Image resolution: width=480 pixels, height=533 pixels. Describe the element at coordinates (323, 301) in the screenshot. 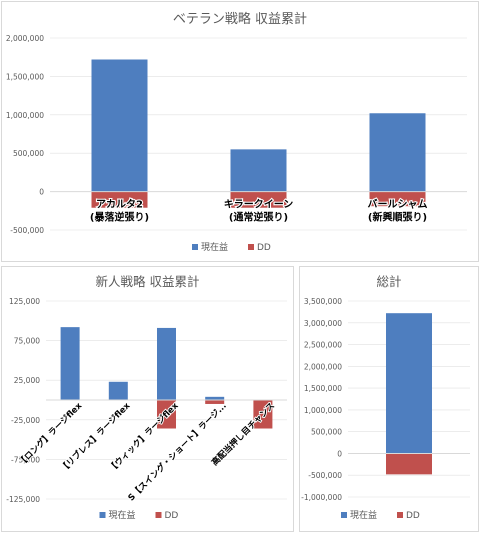

I see `y-tick-label: 3,500,000` at that location.